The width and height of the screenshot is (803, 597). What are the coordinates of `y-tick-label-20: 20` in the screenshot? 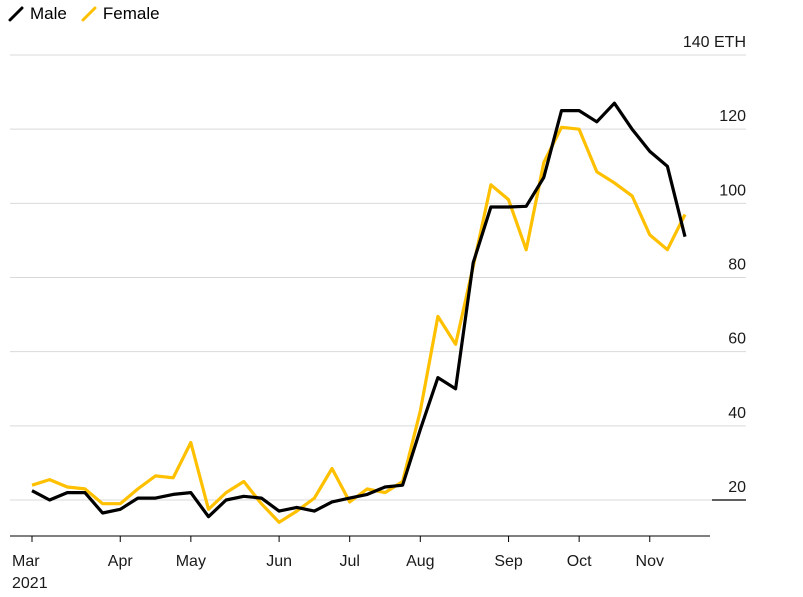 It's located at (737, 487).